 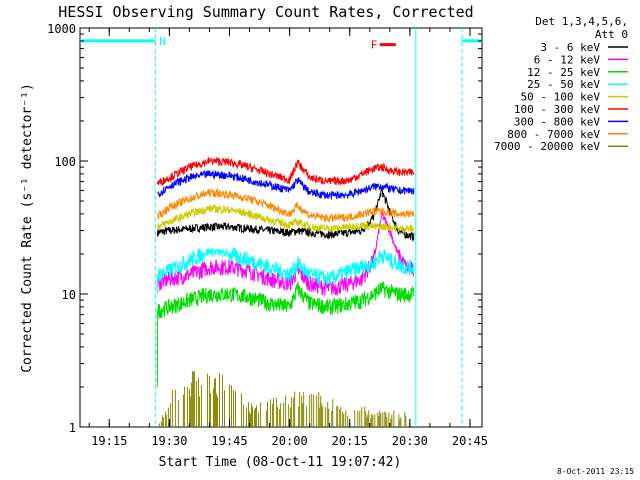 What do you see at coordinates (286, 184) in the screenshot?
I see `series-300-800-kev` at bounding box center [286, 184].